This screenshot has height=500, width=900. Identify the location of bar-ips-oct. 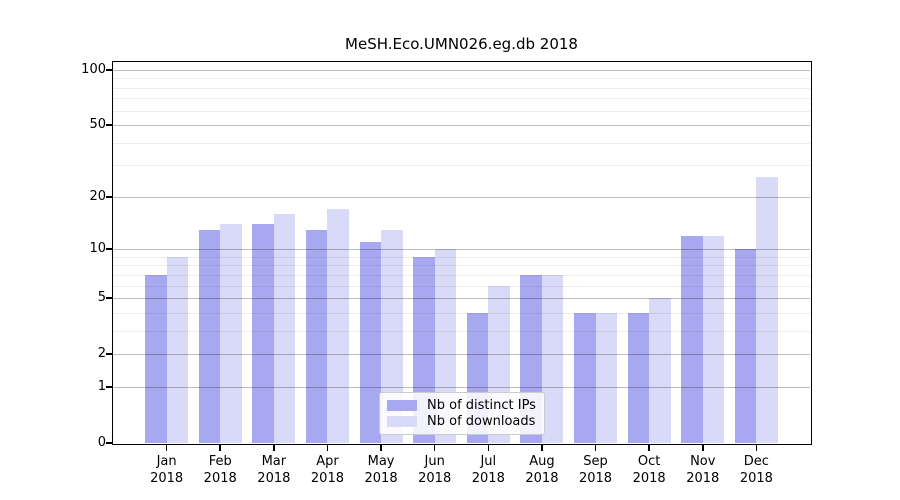
(638, 377).